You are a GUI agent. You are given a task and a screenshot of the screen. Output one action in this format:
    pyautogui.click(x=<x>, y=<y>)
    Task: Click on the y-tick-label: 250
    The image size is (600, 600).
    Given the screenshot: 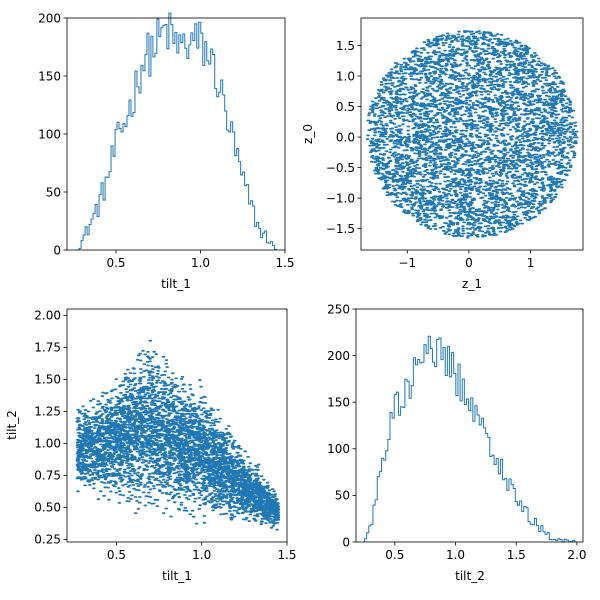 What is the action you would take?
    pyautogui.click(x=338, y=309)
    